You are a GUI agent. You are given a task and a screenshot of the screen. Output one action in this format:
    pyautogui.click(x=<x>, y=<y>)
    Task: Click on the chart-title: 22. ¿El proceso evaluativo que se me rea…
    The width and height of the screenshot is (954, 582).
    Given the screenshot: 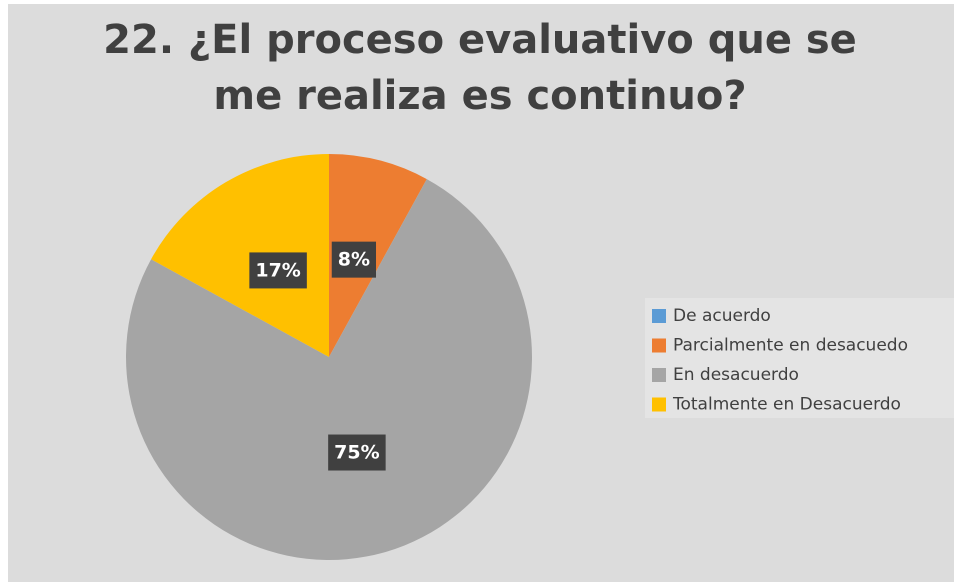 What is the action you would take?
    pyautogui.click(x=480, y=68)
    